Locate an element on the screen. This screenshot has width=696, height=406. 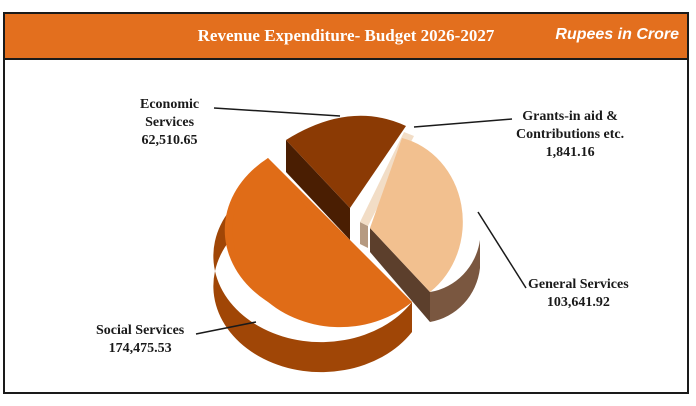
label-economic-services: Economic Services 62,510.65 is located at coordinates (169, 123).